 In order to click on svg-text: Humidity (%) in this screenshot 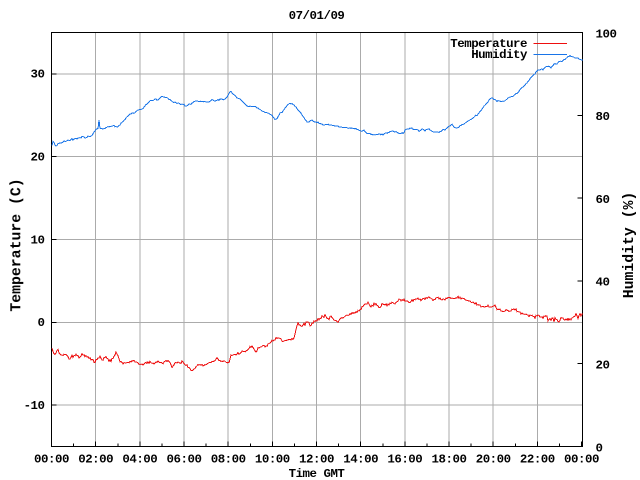, I will do `click(630, 245)`.